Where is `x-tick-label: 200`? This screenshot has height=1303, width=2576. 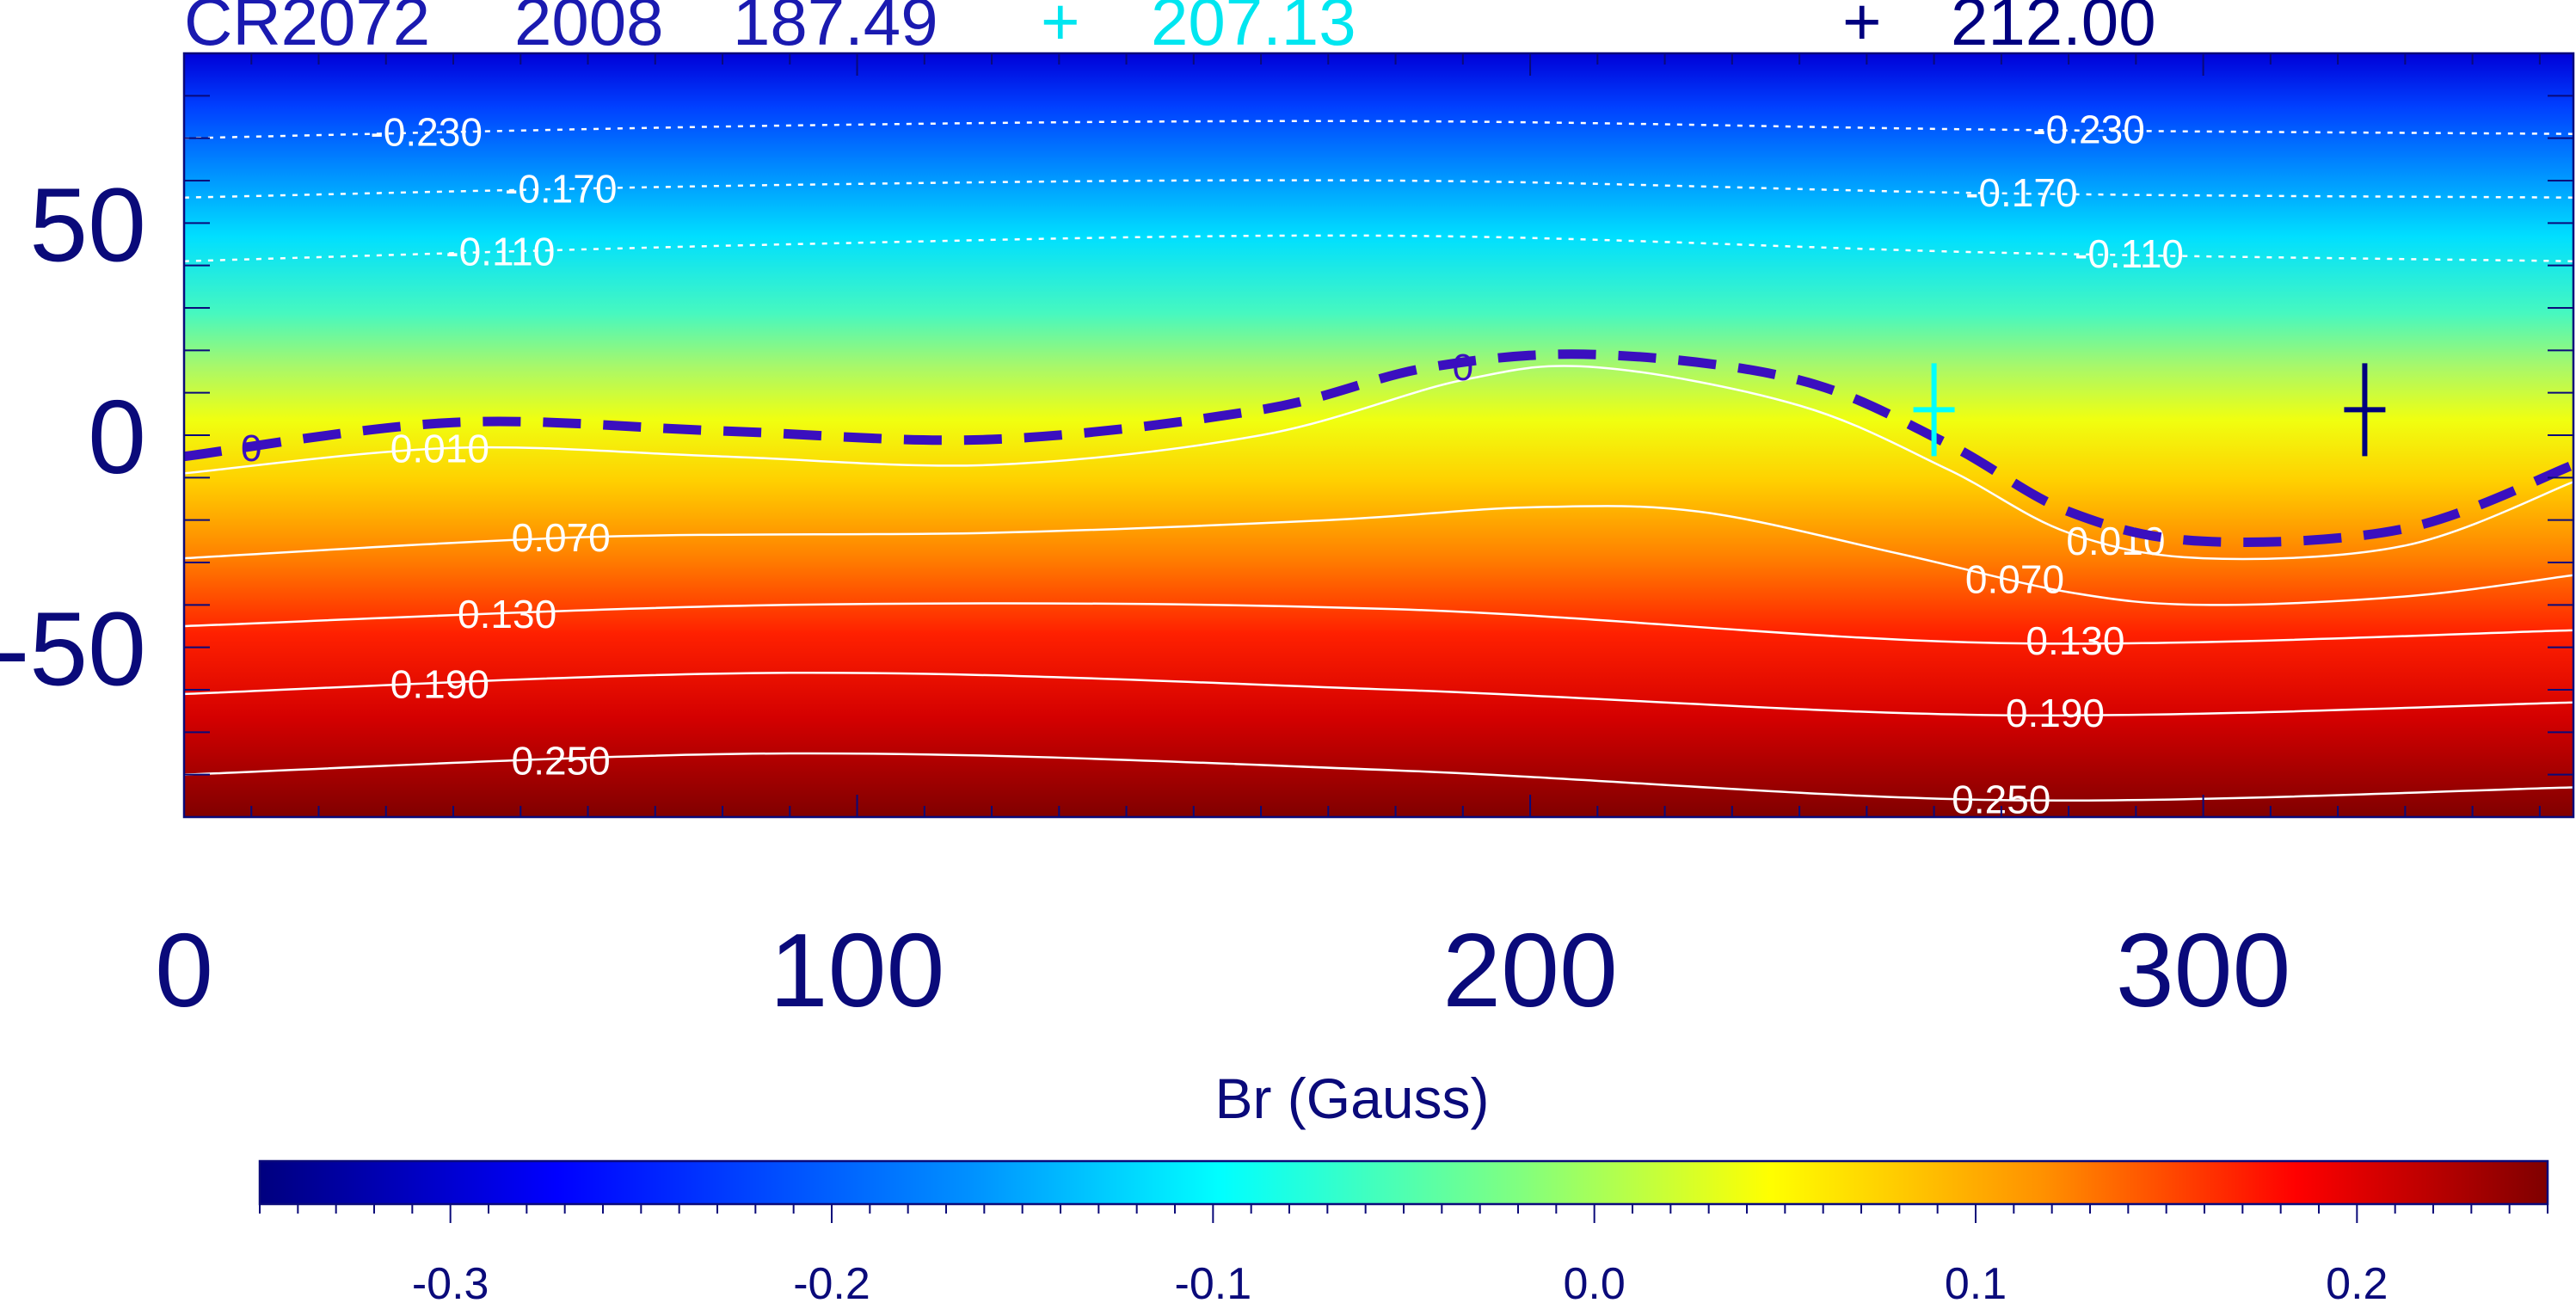
x-tick-label: 200 is located at coordinates (1530, 970).